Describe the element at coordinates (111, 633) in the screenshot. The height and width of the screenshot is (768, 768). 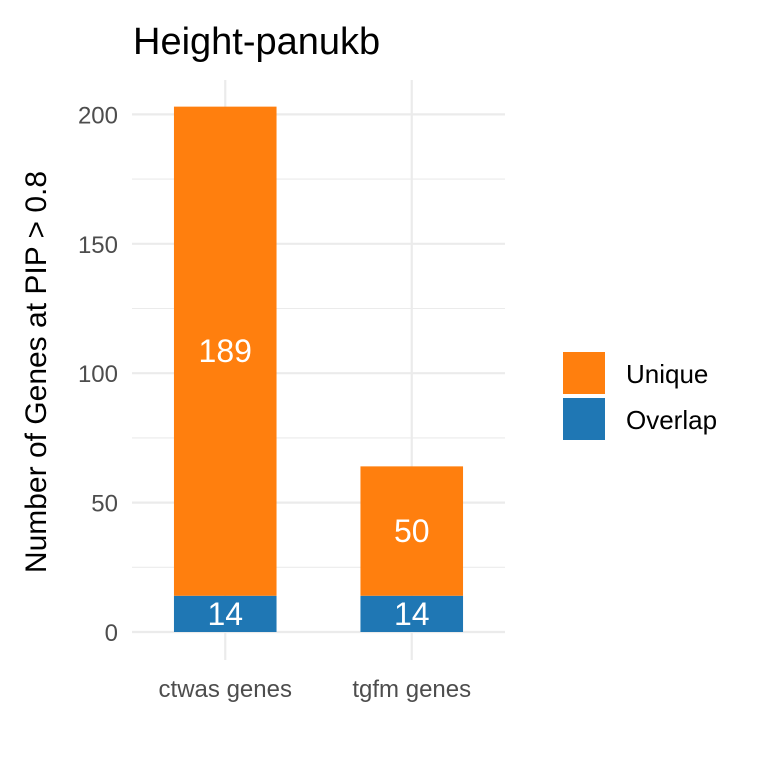
I see `y-tick-label: 0` at that location.